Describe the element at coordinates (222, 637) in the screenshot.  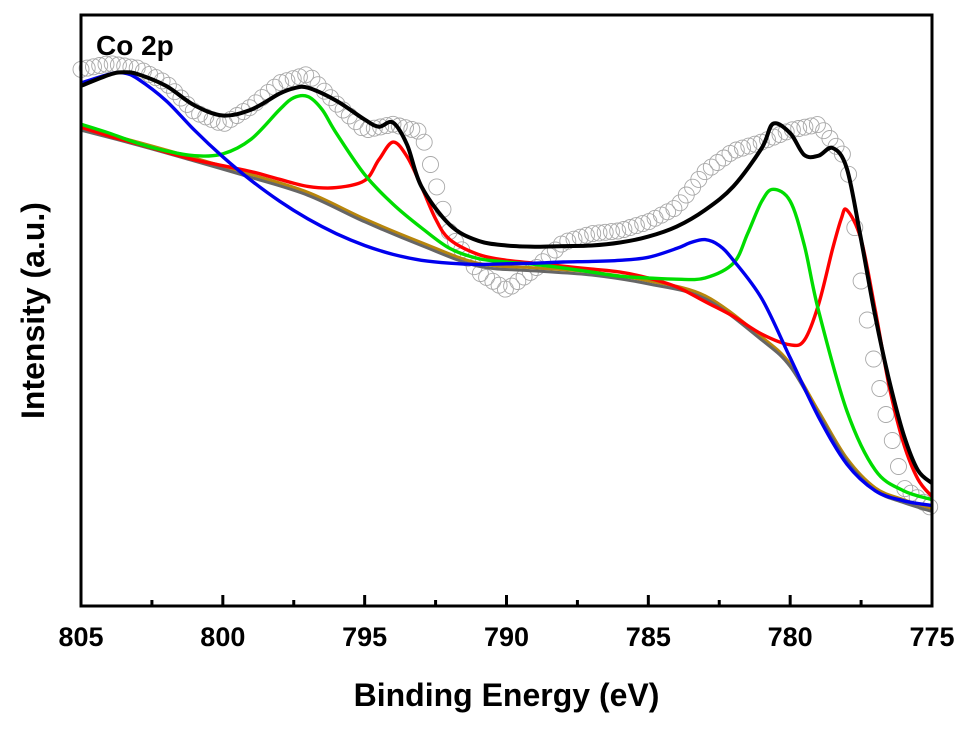
I see `x-tick-label: 800` at that location.